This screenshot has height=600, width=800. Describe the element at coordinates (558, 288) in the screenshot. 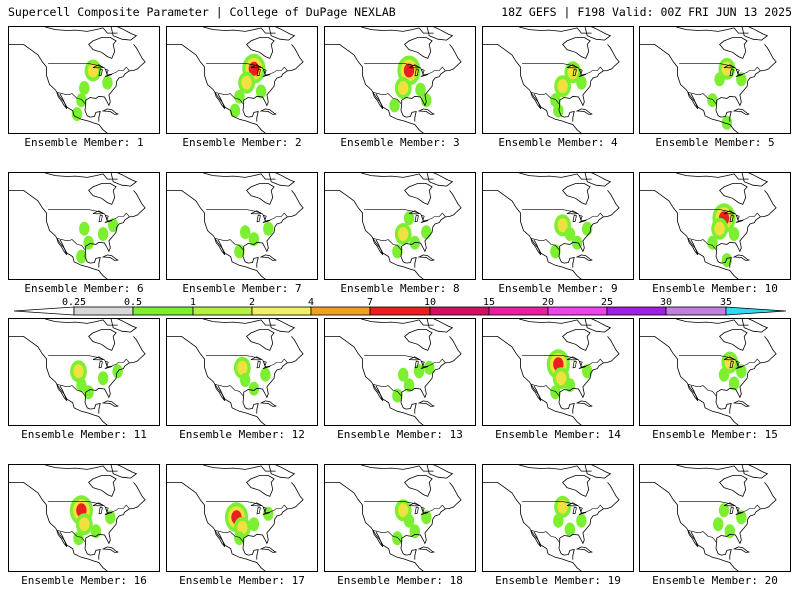

I see `ensemble-member-label: Ensemble Member: 9` at that location.